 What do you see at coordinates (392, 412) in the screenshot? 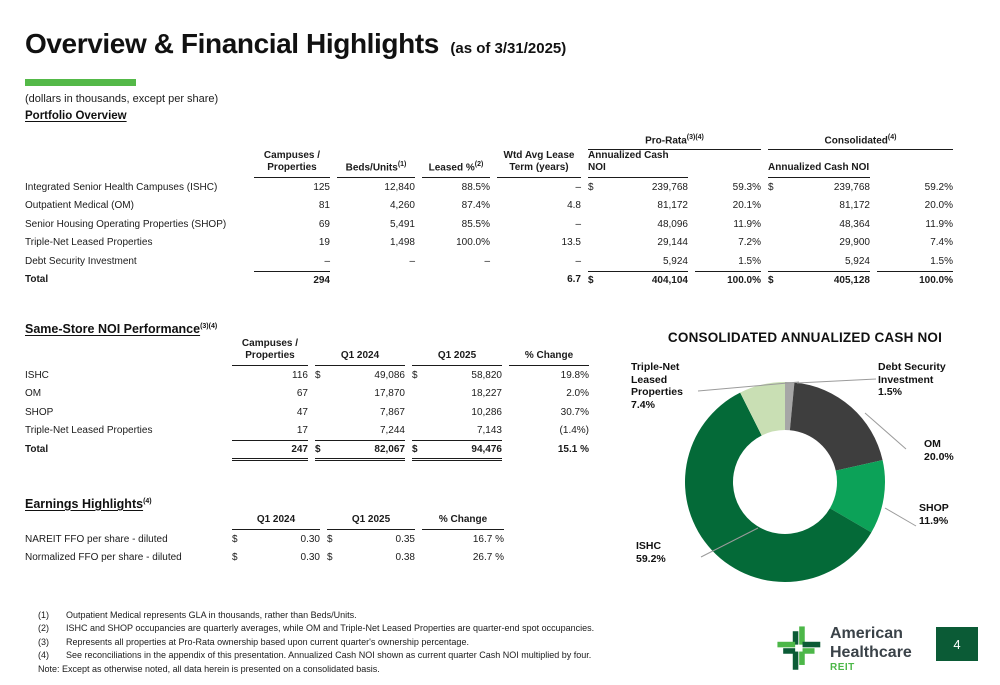
I see `q1-2024-value: 7,867` at bounding box center [392, 412].